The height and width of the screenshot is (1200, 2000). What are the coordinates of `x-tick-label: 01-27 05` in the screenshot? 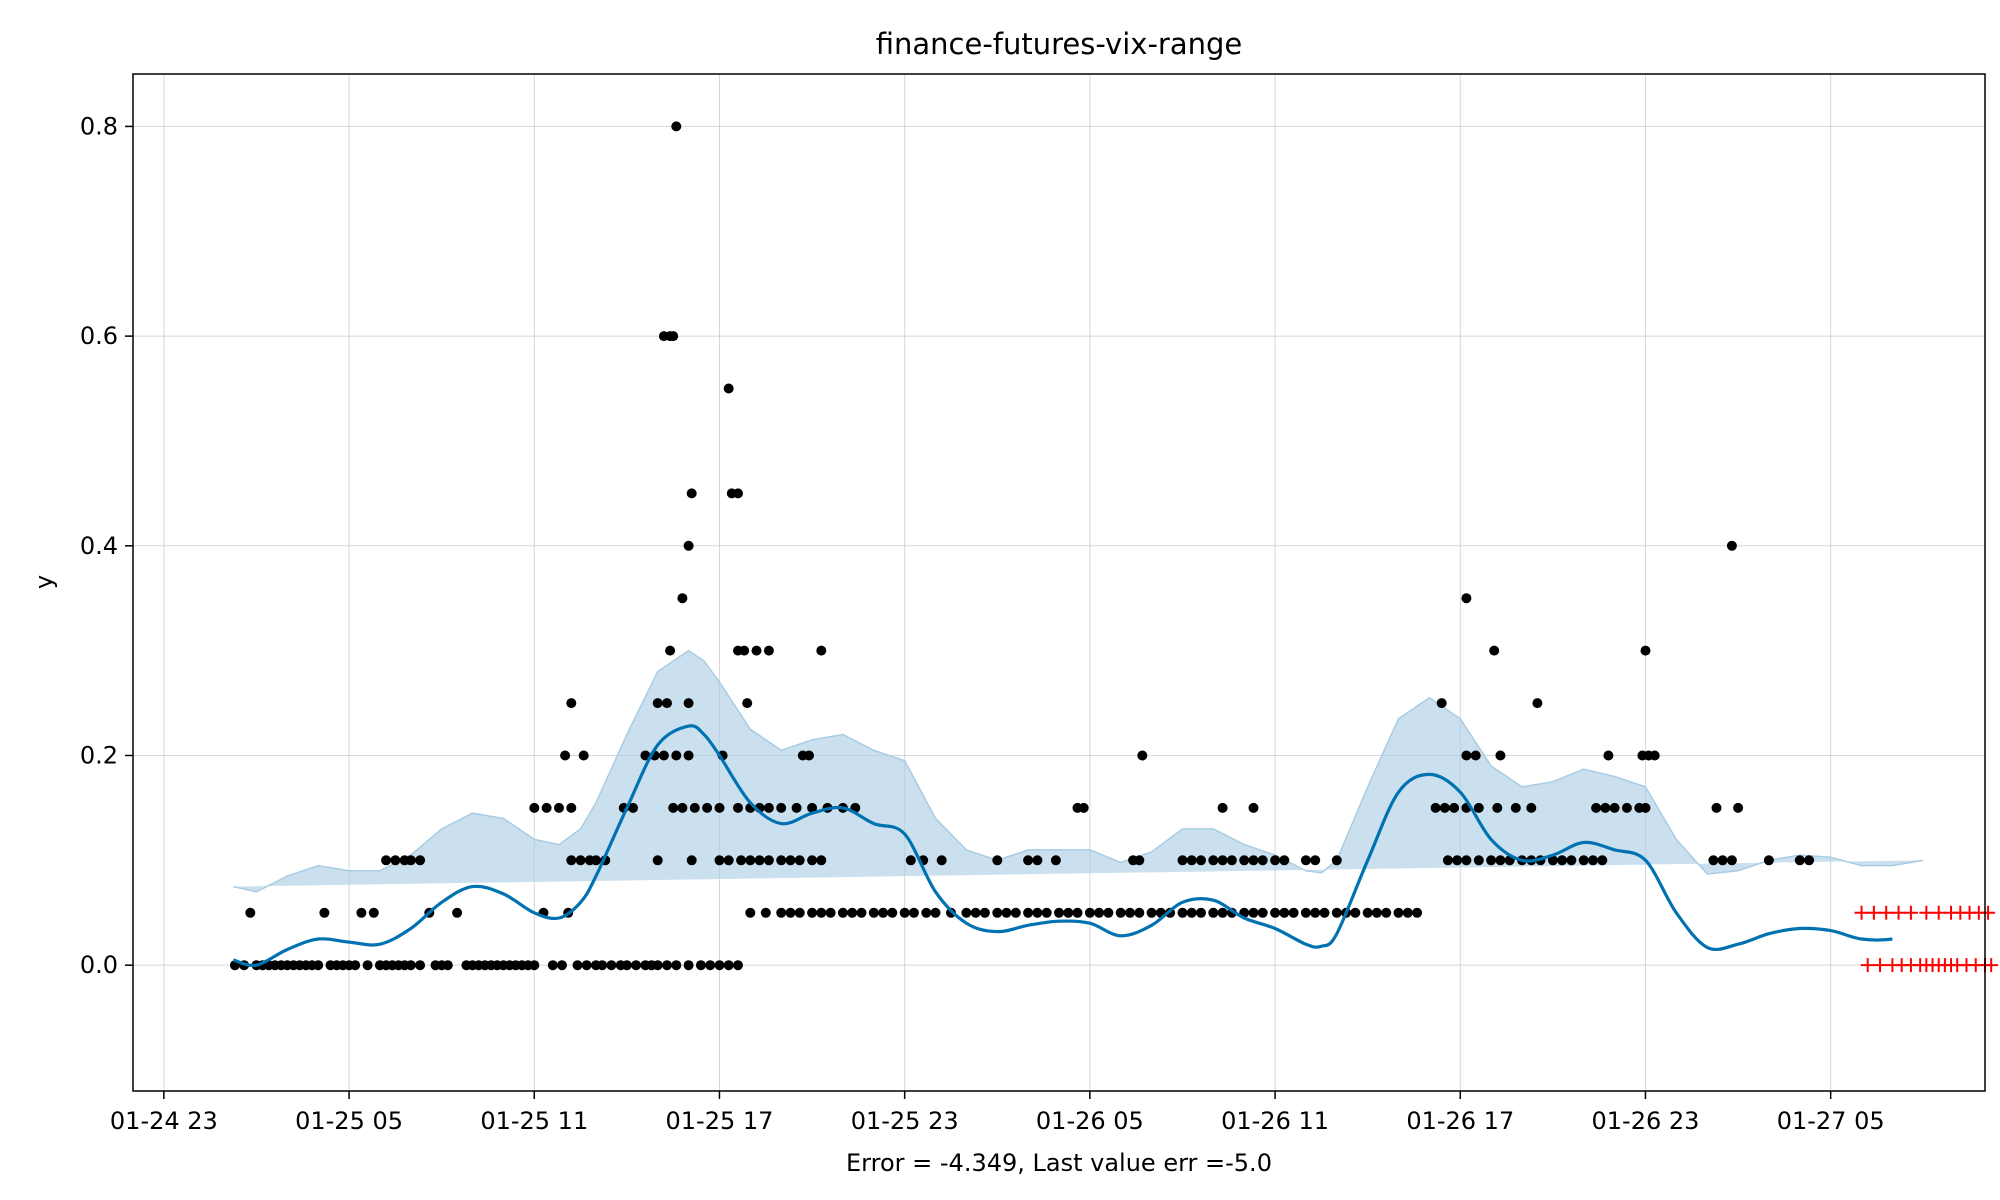 It's located at (1831, 1121).